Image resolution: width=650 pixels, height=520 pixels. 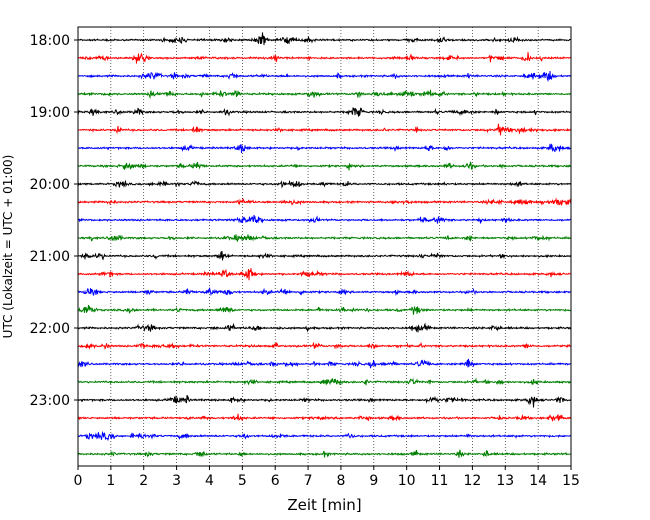 What do you see at coordinates (324, 505) in the screenshot?
I see `x-axis-label: Zeit [min]` at bounding box center [324, 505].